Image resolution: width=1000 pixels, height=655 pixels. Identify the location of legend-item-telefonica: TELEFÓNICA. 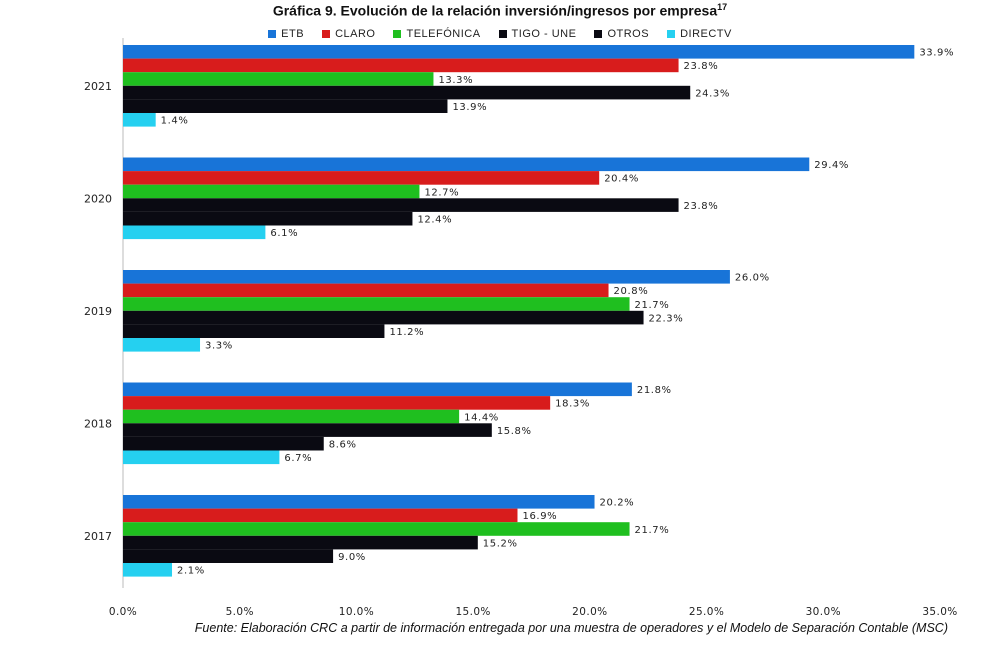
(436, 34).